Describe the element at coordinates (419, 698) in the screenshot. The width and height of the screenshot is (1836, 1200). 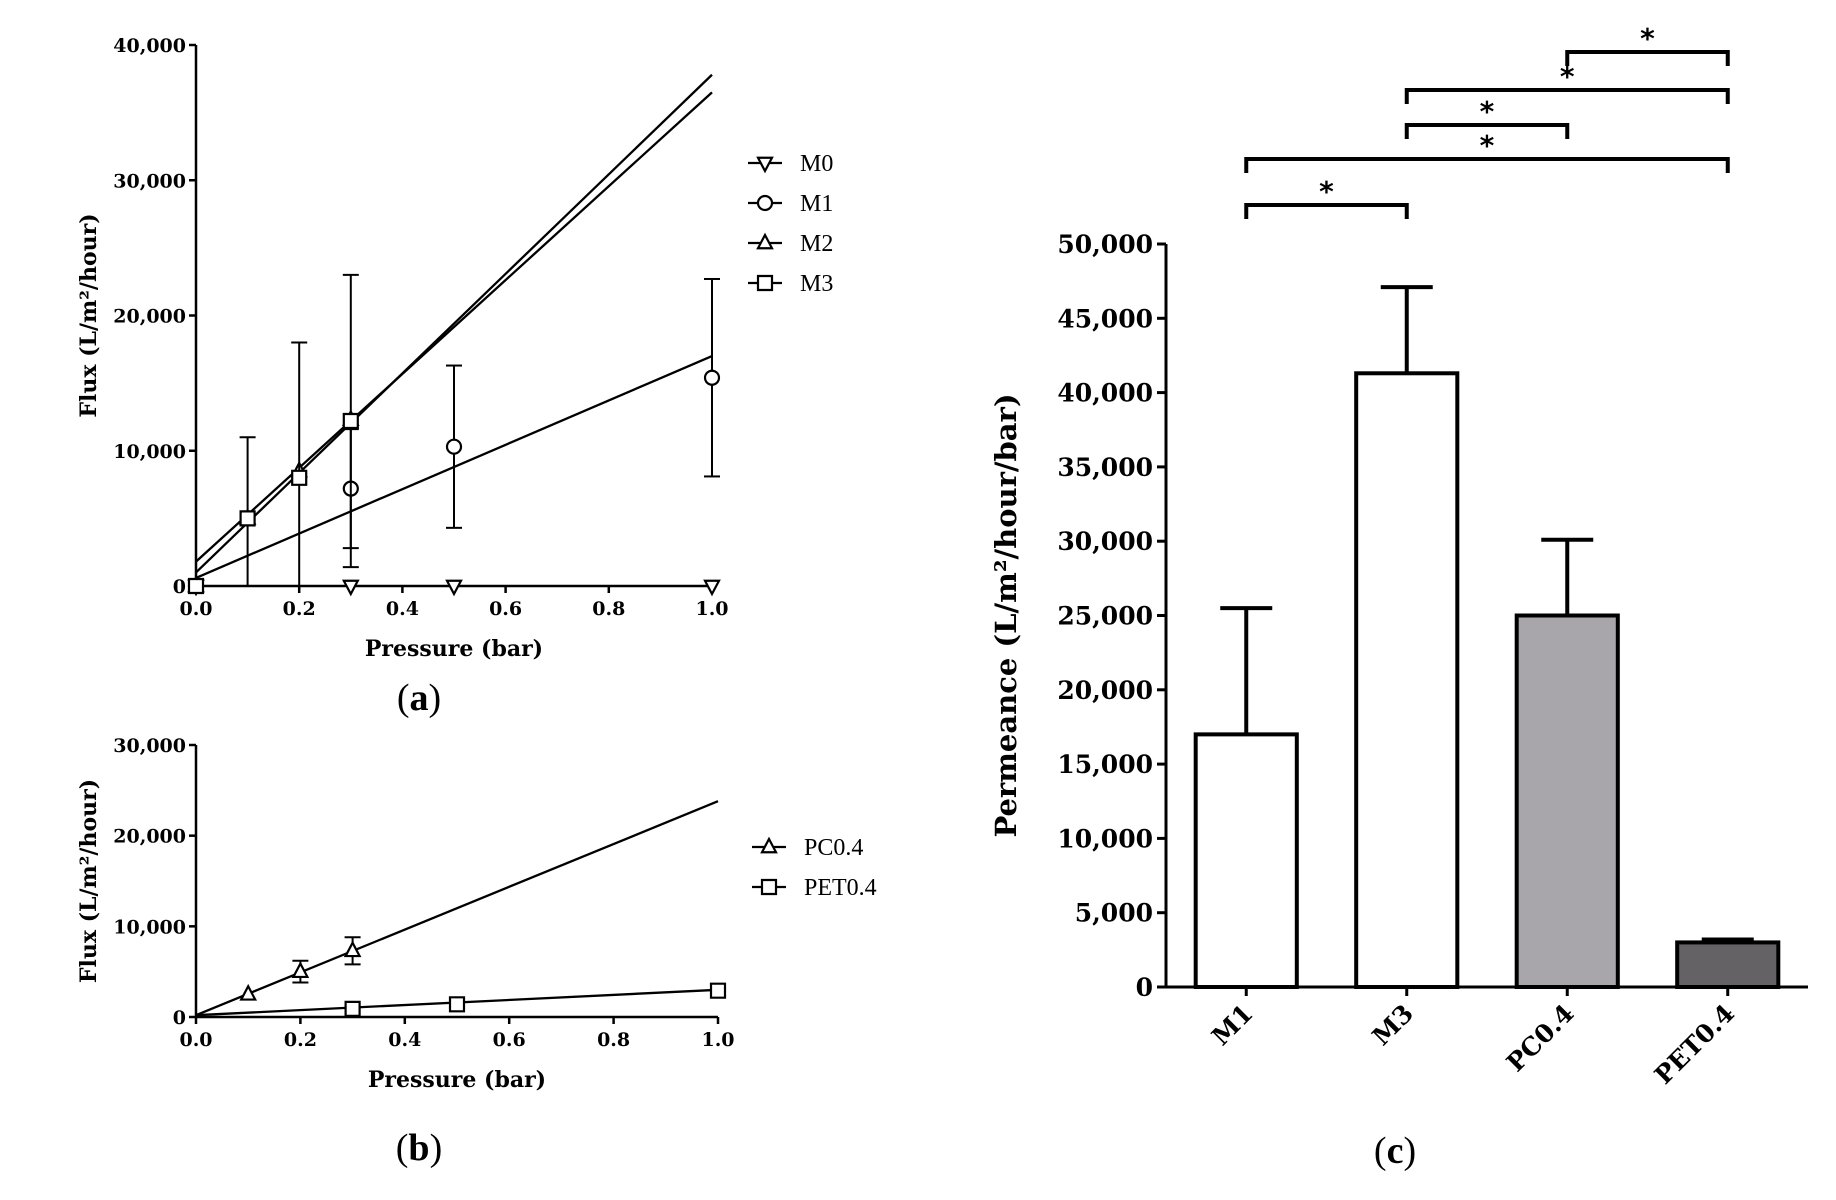
I see `panel-label: (a)` at that location.